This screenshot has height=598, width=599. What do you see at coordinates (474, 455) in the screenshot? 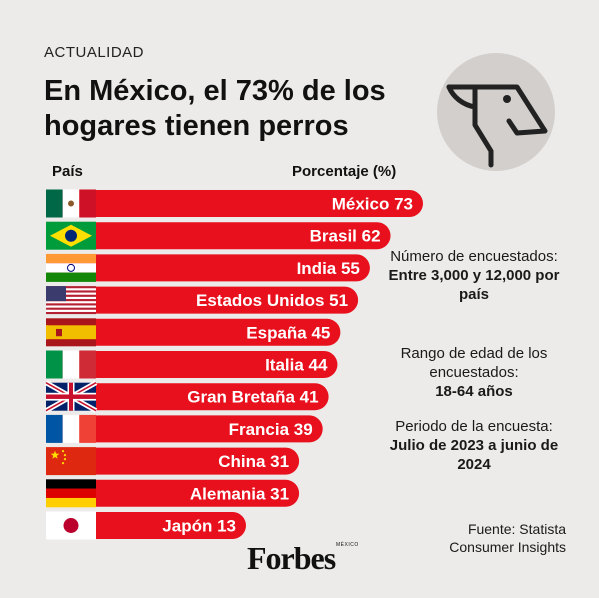
I see `survey-period-value: Julio de 2023 a junio de 2024` at bounding box center [474, 455].